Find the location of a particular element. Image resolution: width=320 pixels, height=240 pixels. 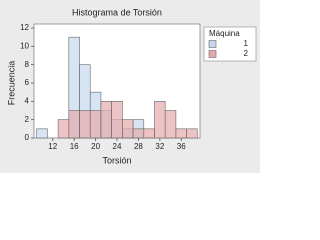

y-tick-label: 0 is located at coordinates (27, 137).